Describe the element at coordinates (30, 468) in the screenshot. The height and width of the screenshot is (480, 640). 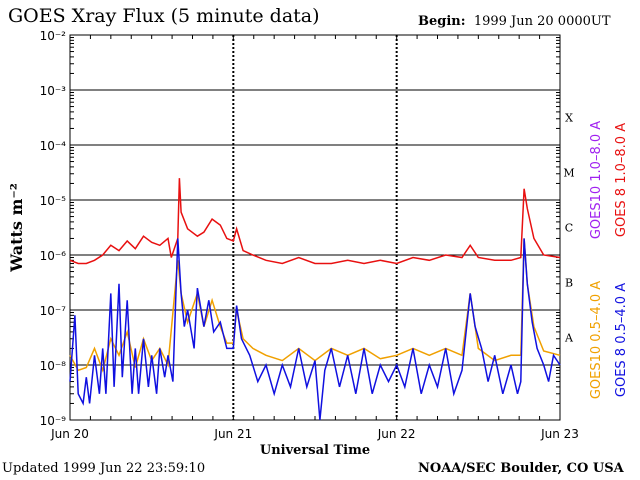
I see `updated-label: Updated` at that location.